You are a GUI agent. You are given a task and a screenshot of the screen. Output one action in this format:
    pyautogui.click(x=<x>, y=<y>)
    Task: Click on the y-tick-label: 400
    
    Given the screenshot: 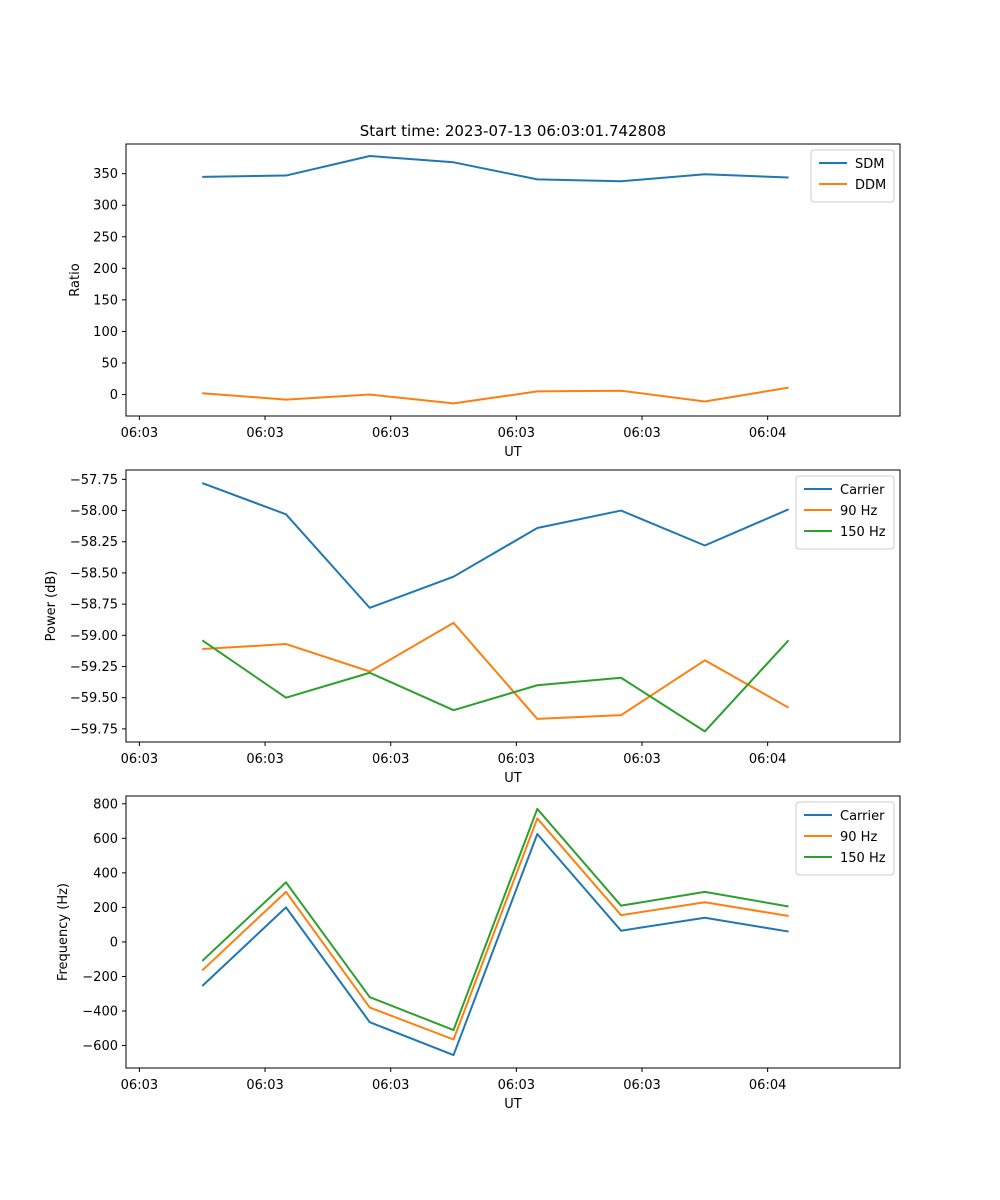 What is the action you would take?
    pyautogui.click(x=105, y=873)
    